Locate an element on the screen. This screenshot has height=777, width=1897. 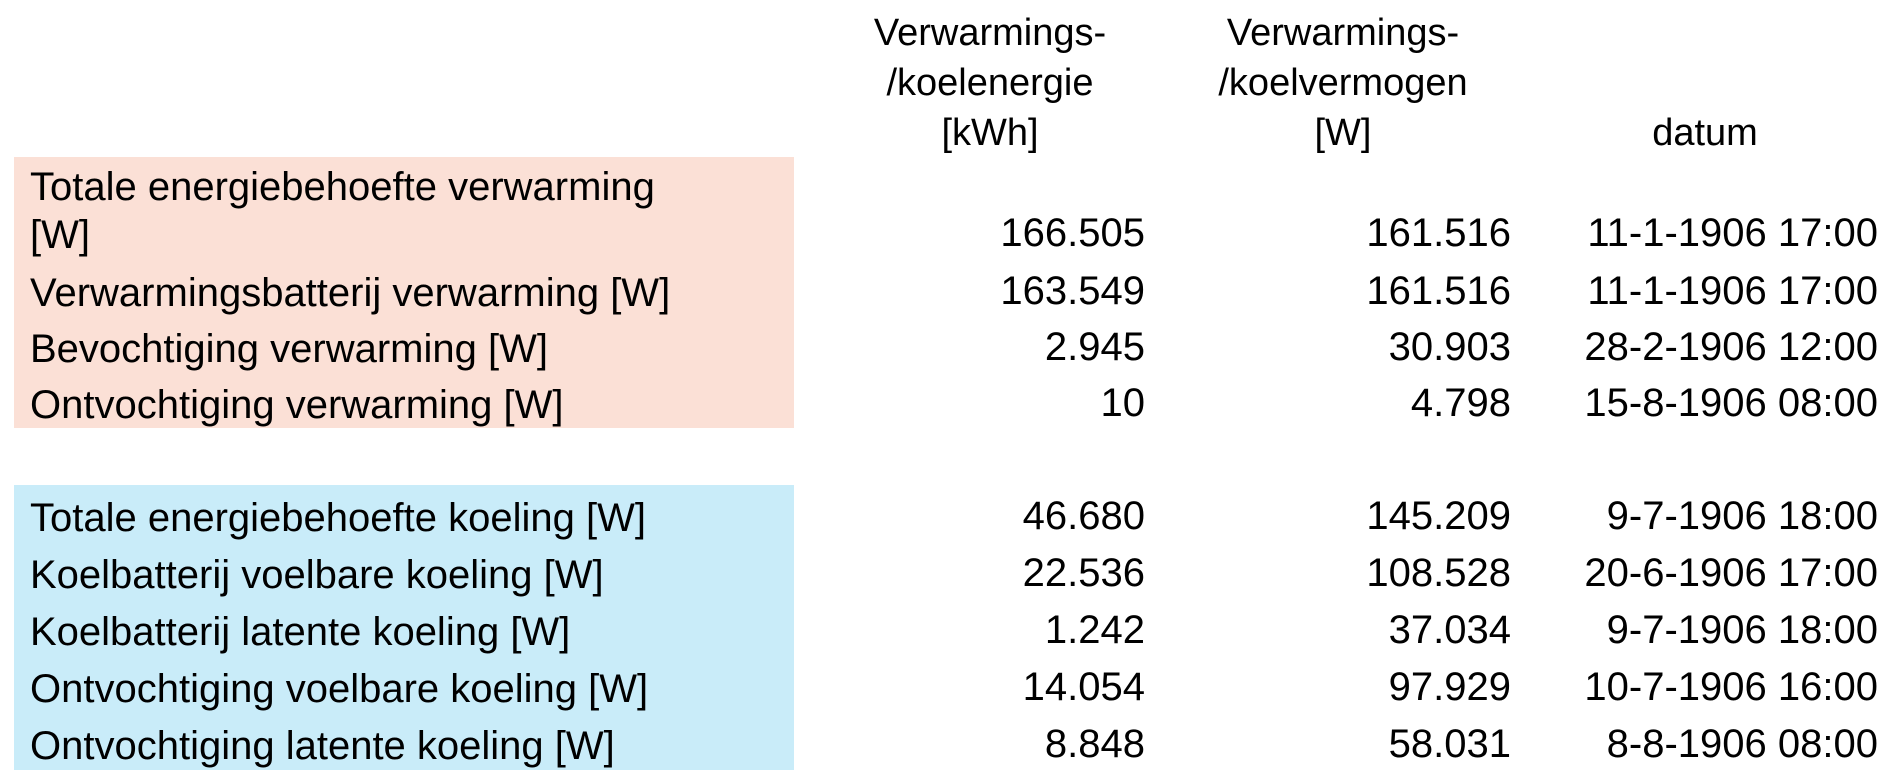
power-value: 97.929 is located at coordinates (1449, 687).